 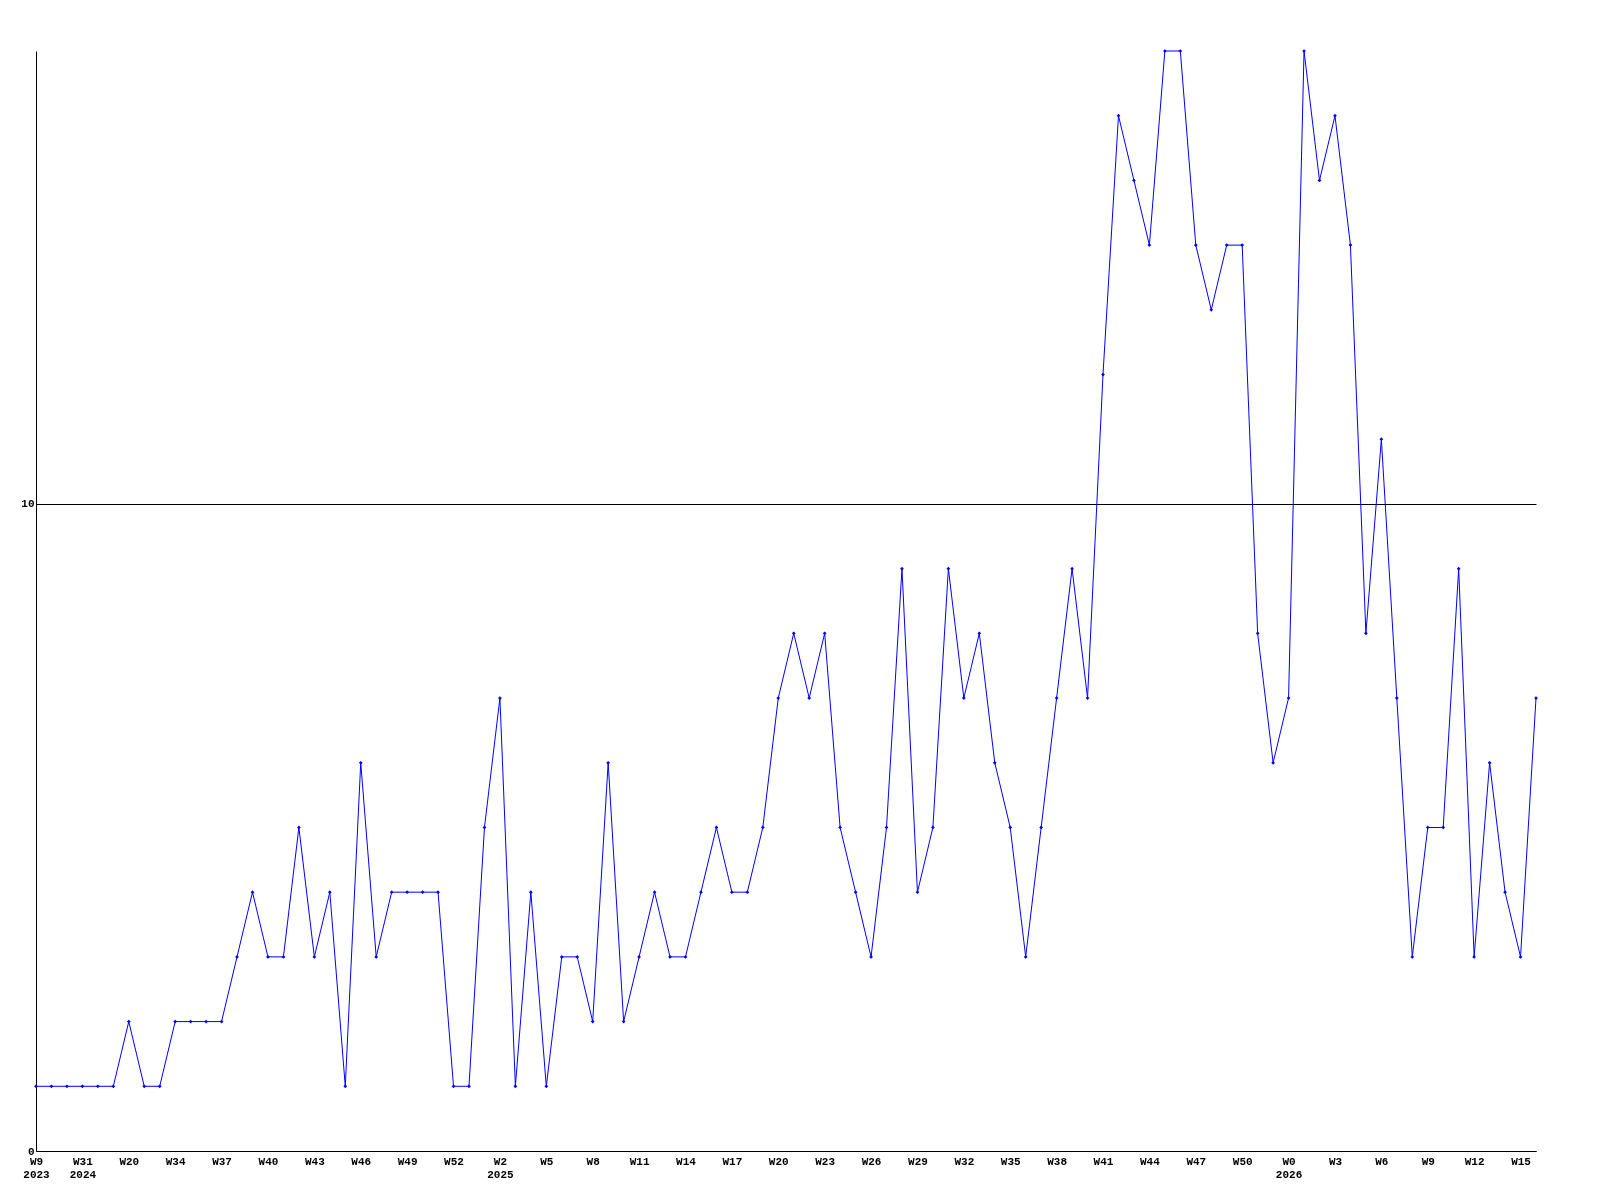 I want to click on x-tick-label: W32, so click(x=964, y=1161).